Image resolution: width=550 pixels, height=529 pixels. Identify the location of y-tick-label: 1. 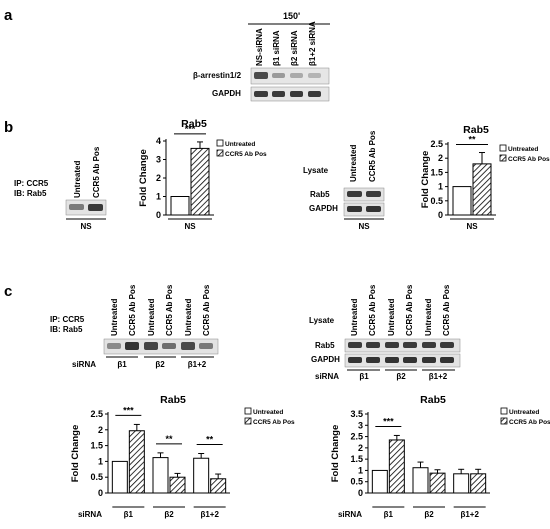
(440, 187).